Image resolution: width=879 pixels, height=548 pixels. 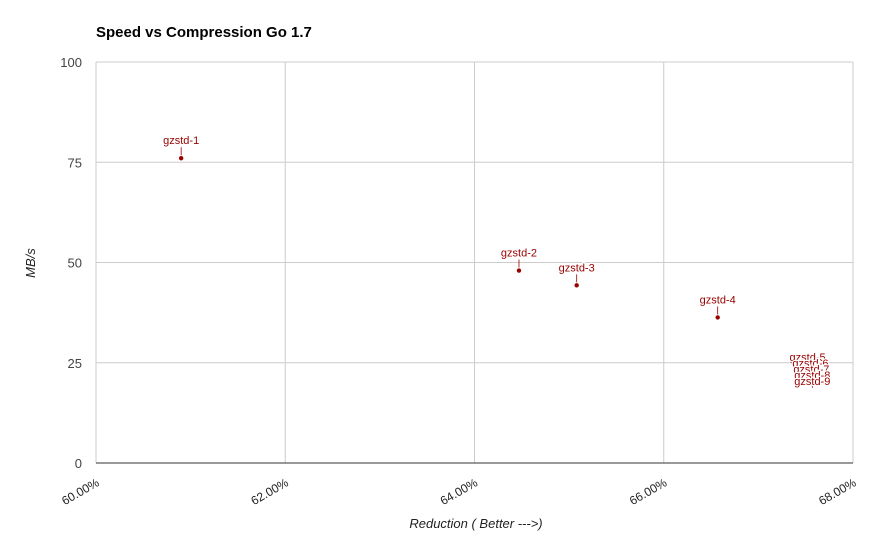 I want to click on y-axis-title: MB/s, so click(x=30, y=263).